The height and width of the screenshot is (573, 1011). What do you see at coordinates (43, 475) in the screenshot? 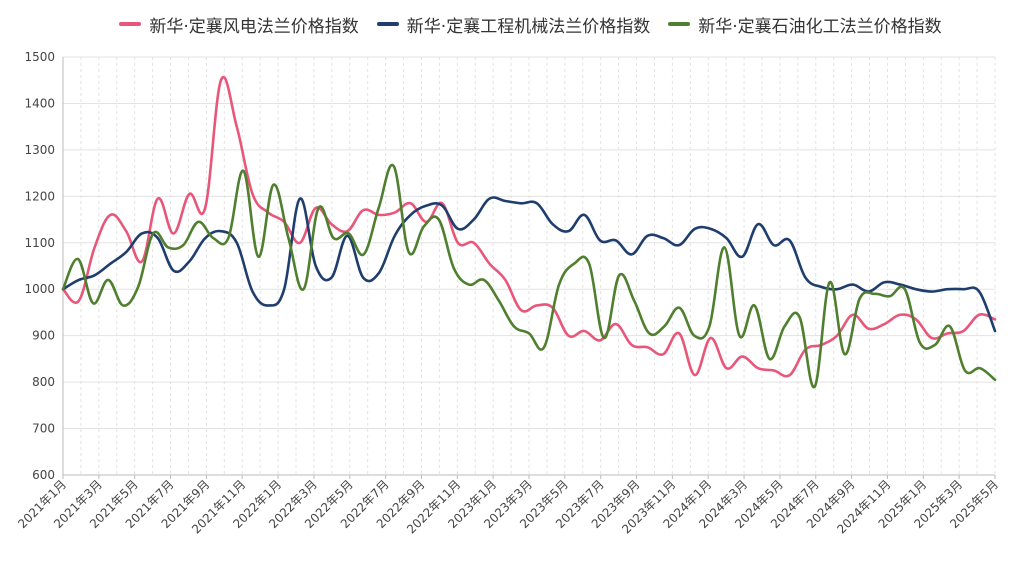
I see `y-tick-label: 600` at bounding box center [43, 475].